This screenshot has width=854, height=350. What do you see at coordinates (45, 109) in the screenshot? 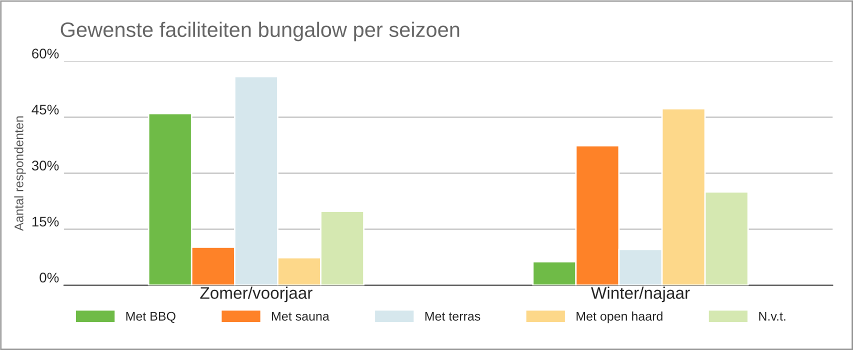
I see `y-tick-label: 45%` at bounding box center [45, 109].